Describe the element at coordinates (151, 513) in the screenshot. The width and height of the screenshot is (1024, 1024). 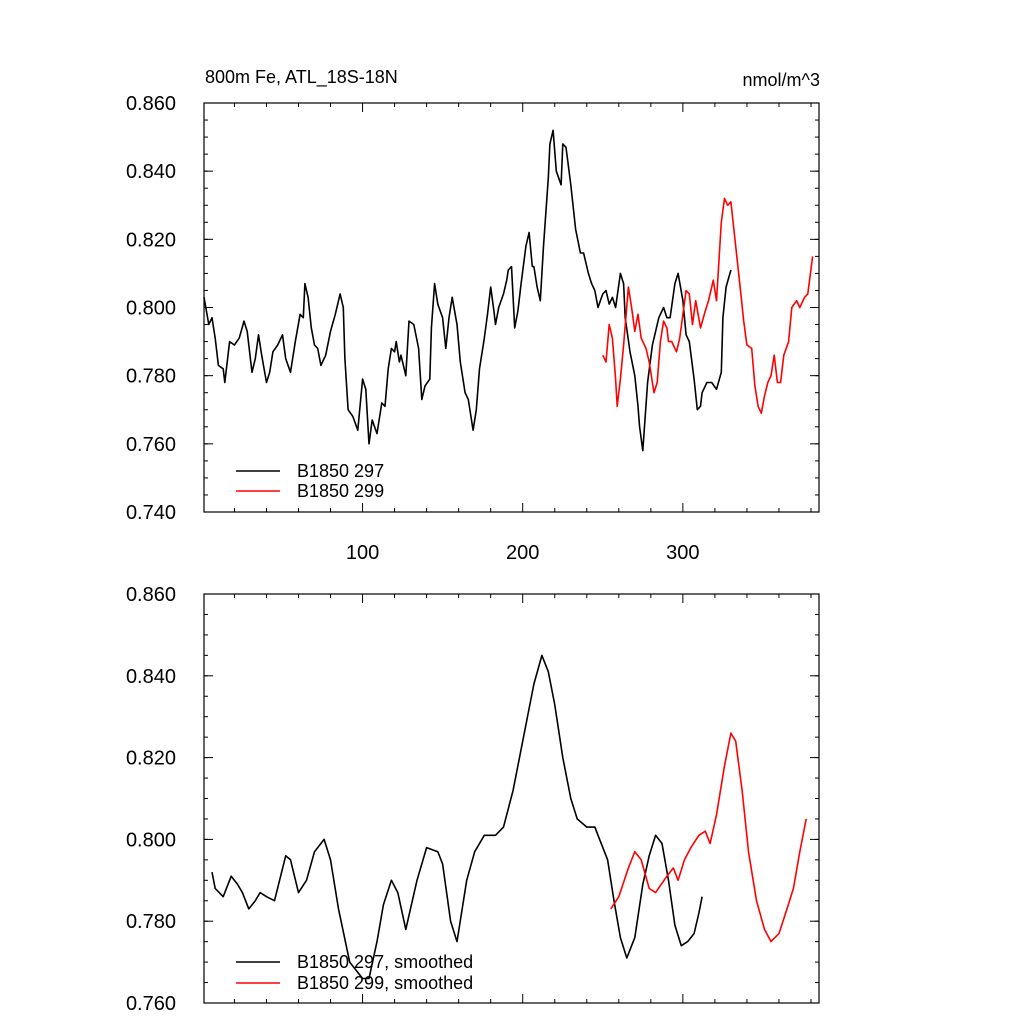
I see `y-tick-label: 0.740` at that location.